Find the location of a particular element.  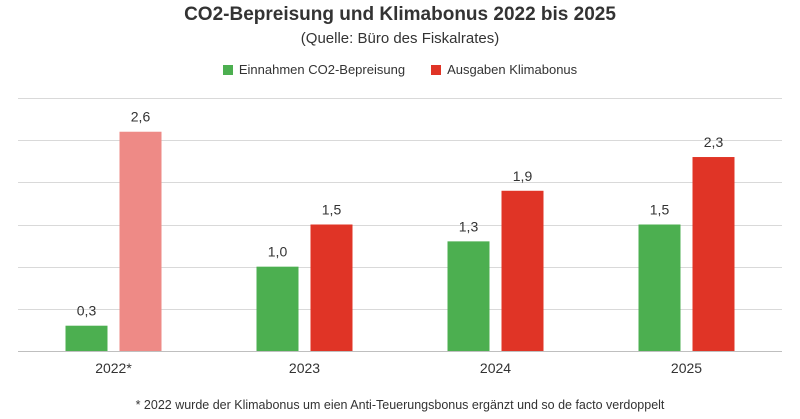

legend-swatch-ausgaben is located at coordinates (436, 69).